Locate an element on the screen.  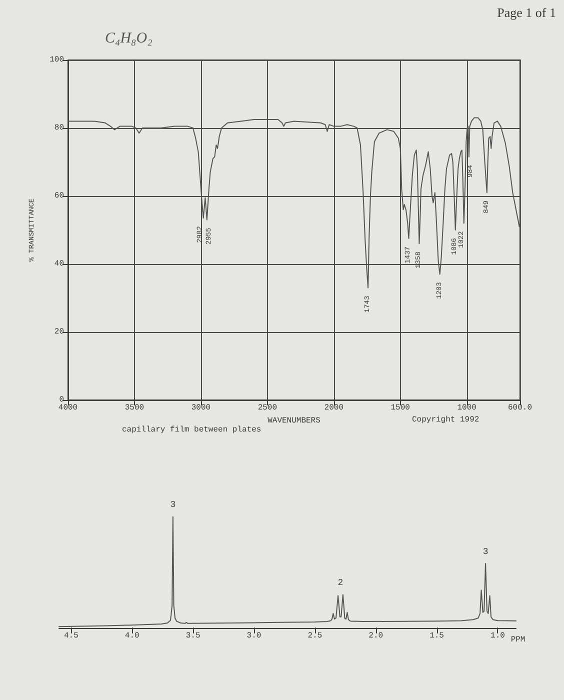
y-tick-label: 100 is located at coordinates (57, 60).